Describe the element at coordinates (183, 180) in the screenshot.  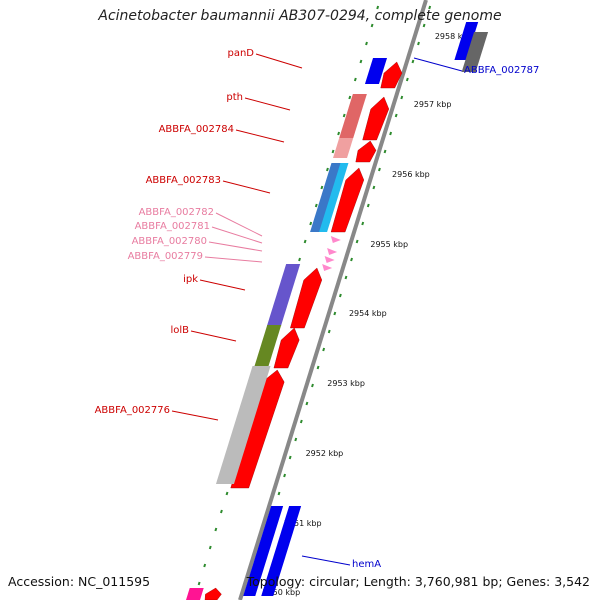
I see `gene-label: ABBFA_002783` at that location.